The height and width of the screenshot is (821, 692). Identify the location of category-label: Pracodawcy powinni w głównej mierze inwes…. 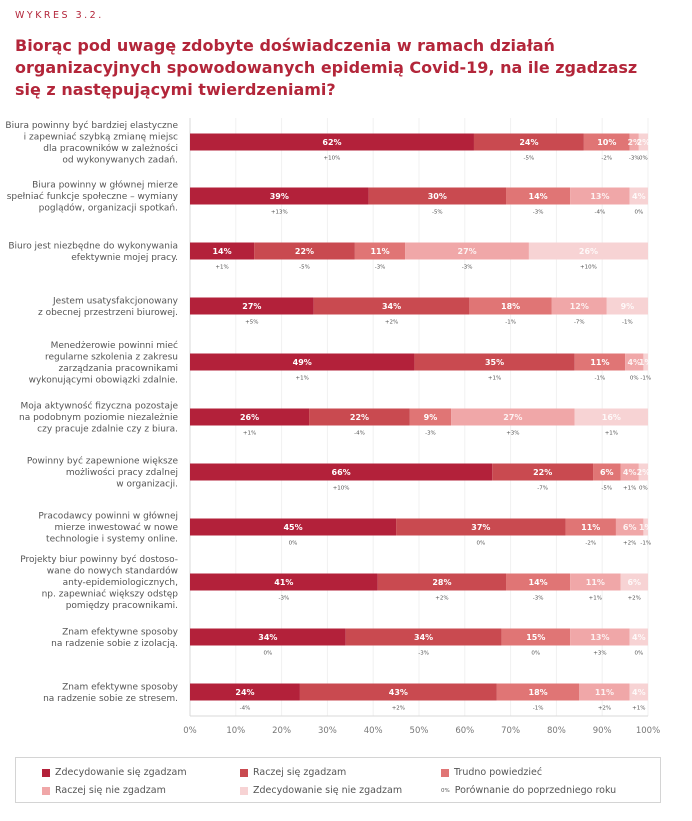
(108, 528).